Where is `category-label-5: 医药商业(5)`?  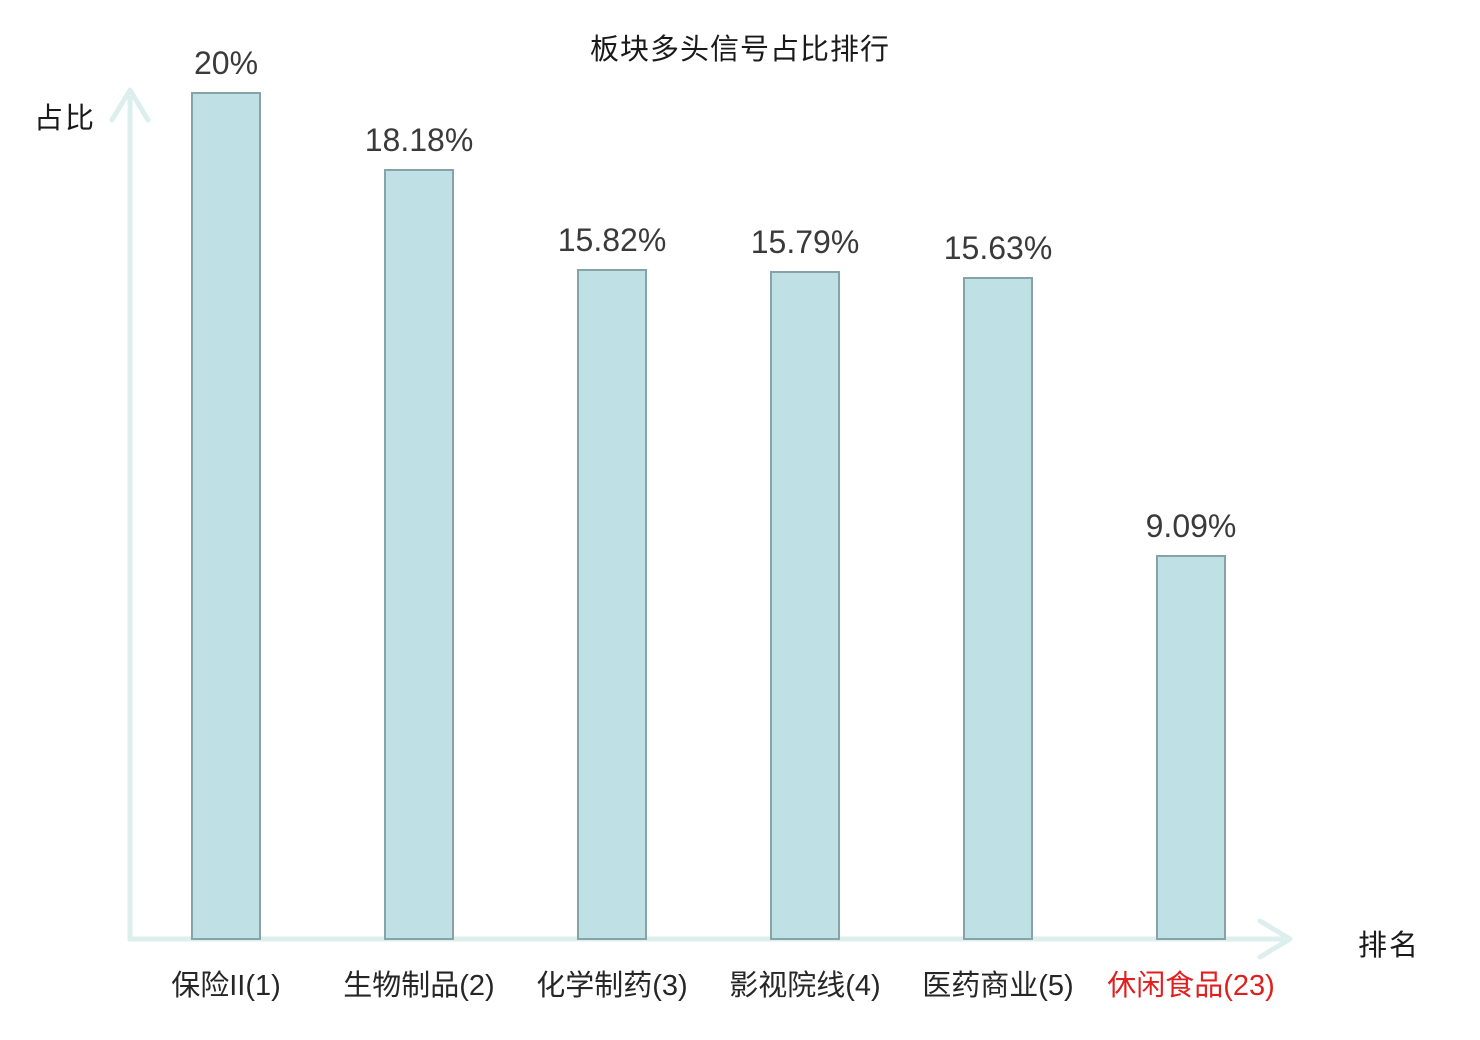 category-label-5: 医药商业(5) is located at coordinates (998, 986).